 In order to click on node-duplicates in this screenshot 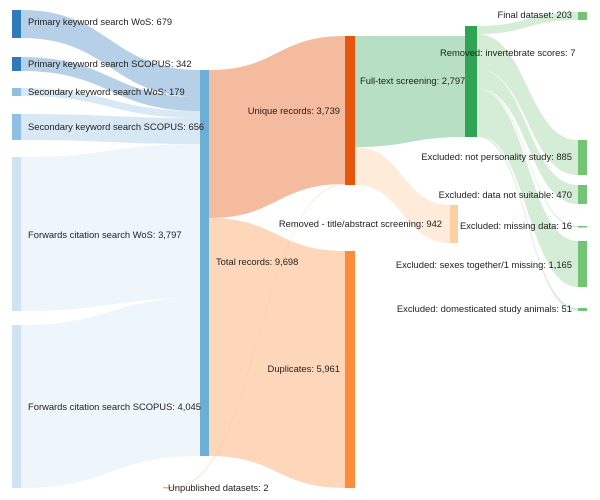, I will do `click(350, 369)`.